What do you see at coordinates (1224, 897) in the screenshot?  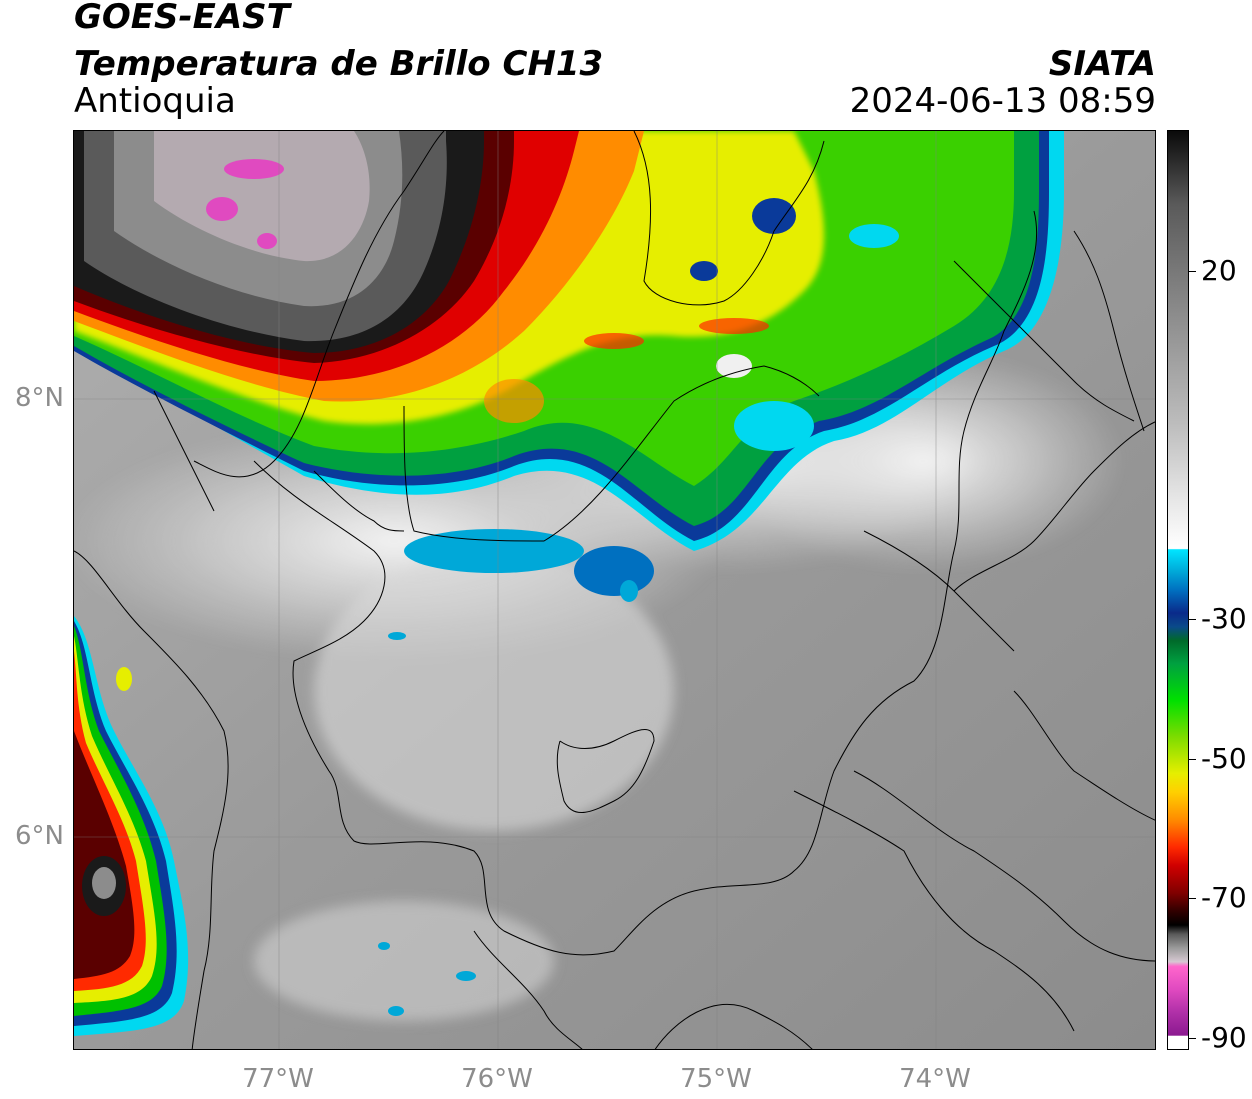 I see `colorbar-label-minus70: -70` at bounding box center [1224, 897].